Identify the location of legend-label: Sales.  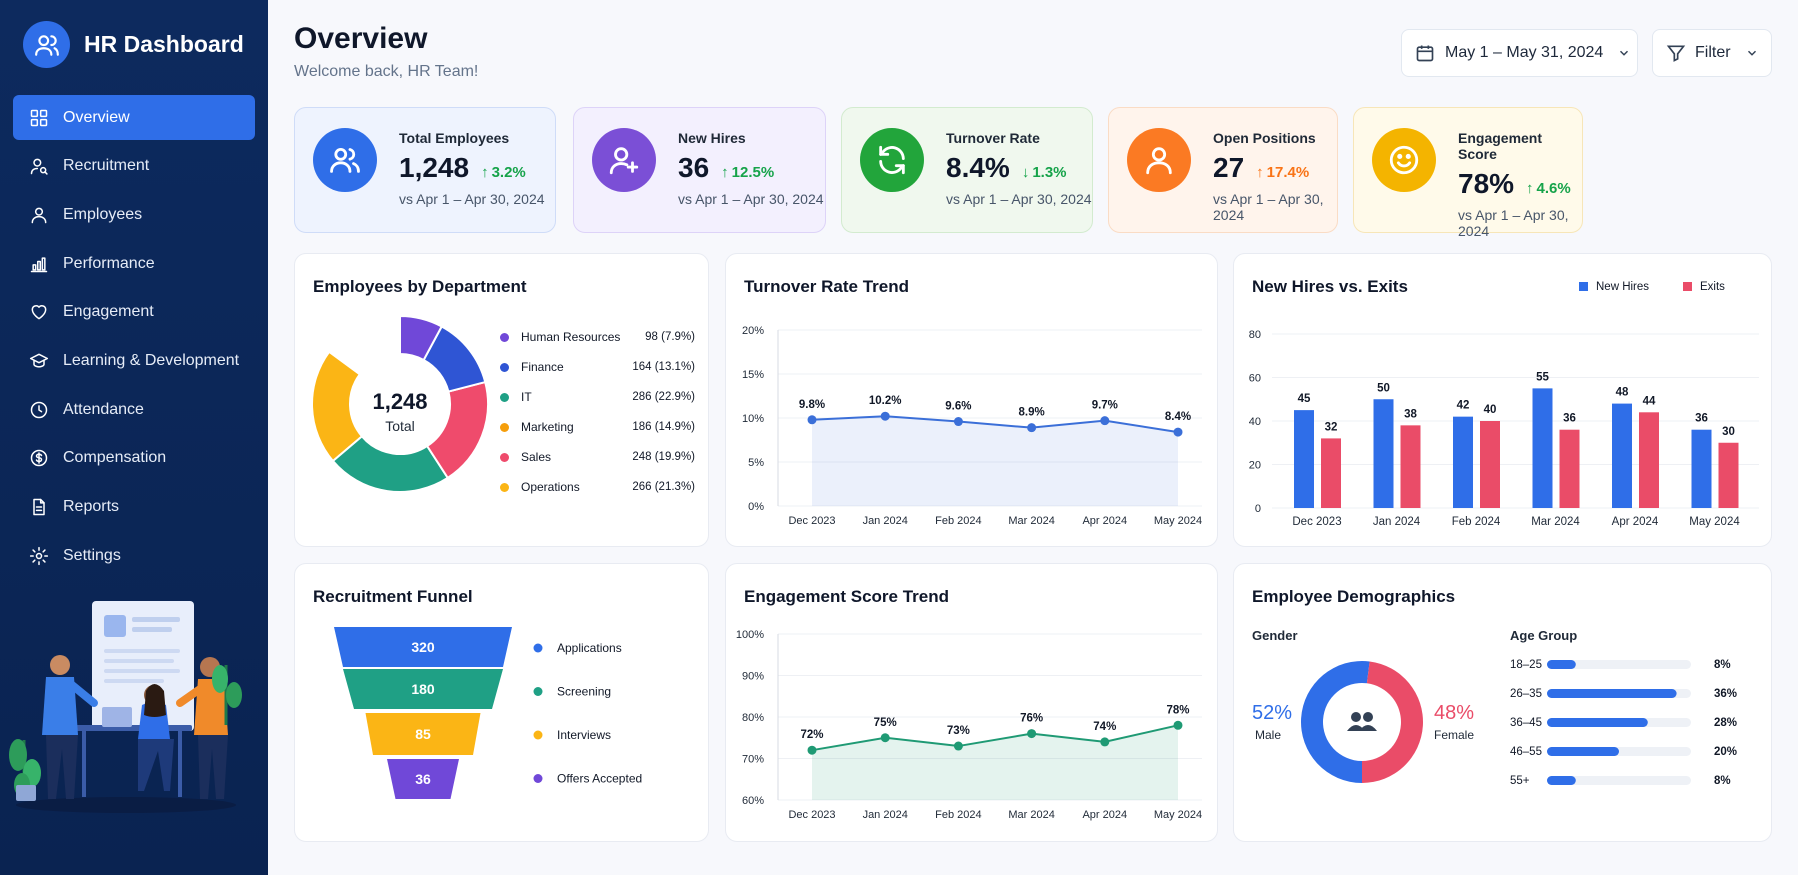
(536, 457).